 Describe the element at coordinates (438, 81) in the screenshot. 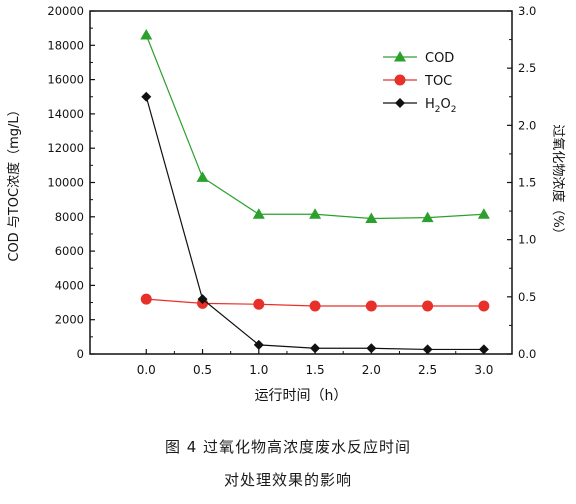

I see `legend-label-toc: TOC` at that location.